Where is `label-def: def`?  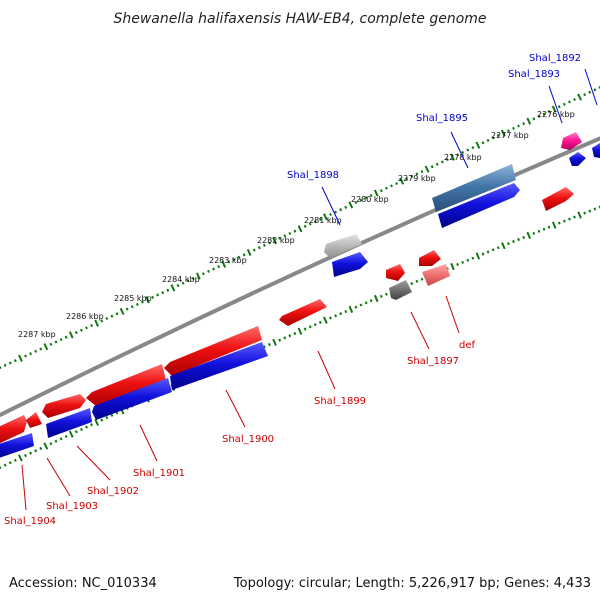
label-def: def is located at coordinates (467, 345).